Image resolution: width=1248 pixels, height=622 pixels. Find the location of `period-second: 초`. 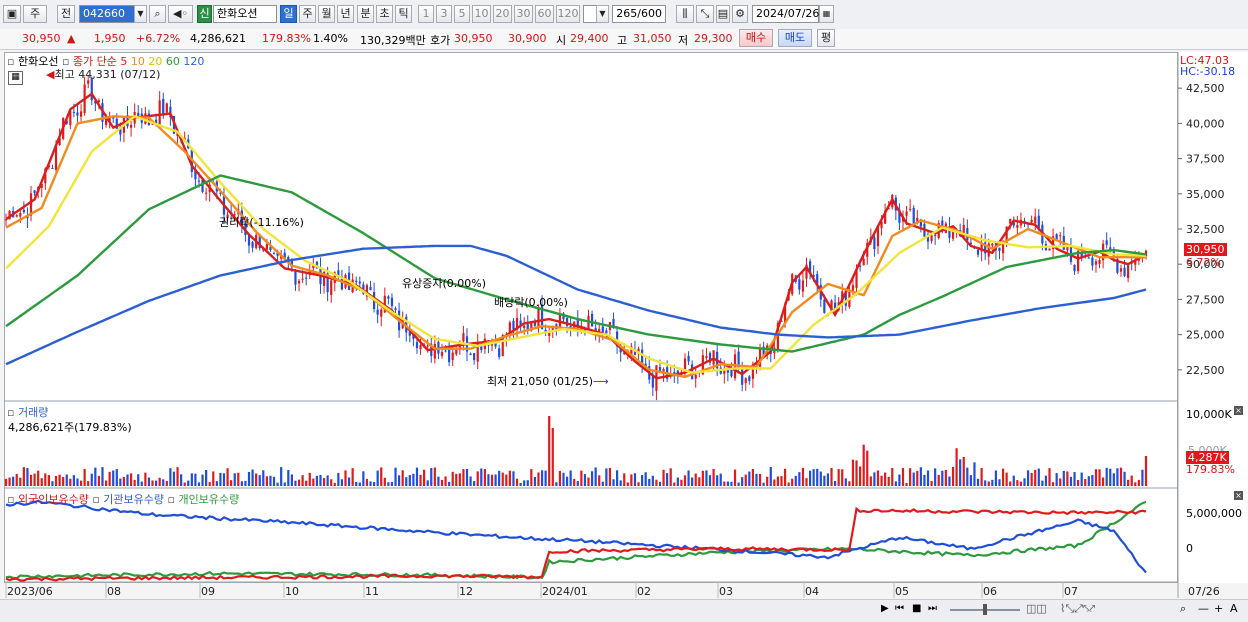

period-second: 초 is located at coordinates (384, 14).